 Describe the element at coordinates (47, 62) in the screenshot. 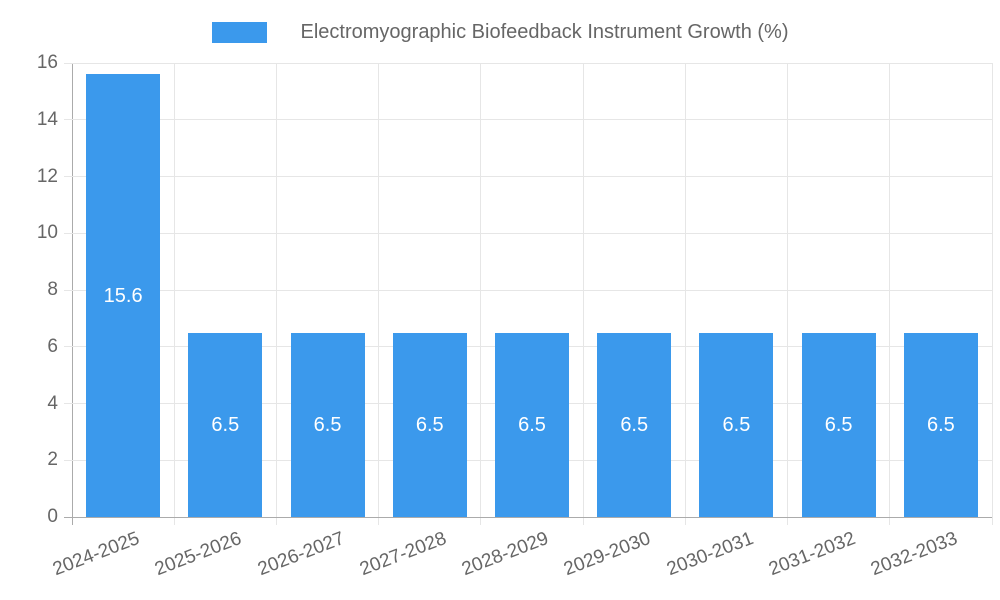

I see `y-axis-tick-label: 16` at that location.